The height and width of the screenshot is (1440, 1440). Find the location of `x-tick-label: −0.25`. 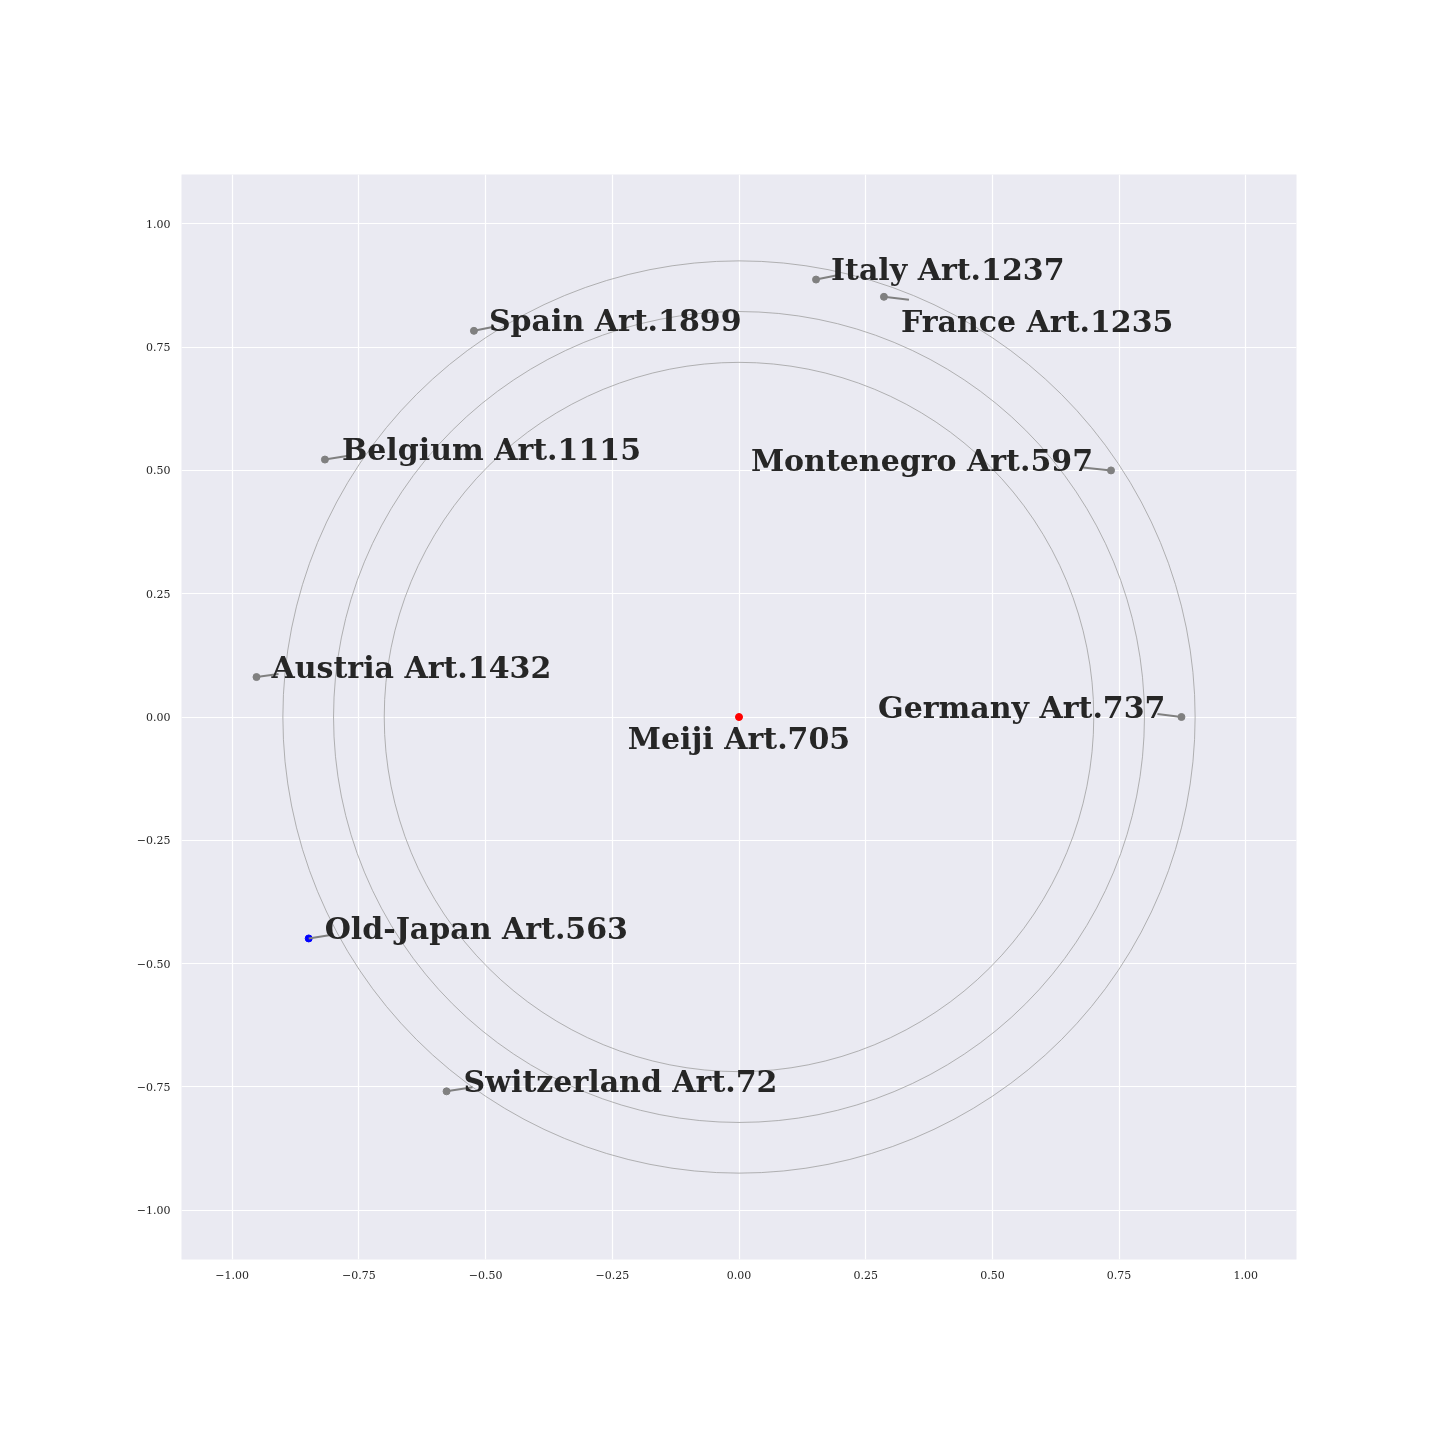

x-tick-label: −0.25 is located at coordinates (612, 1275).